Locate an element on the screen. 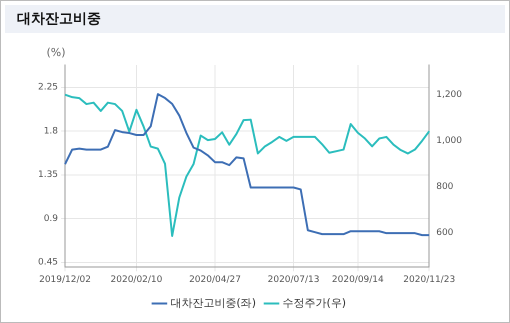 The width and height of the screenshot is (510, 323). x-tick-label: 2020/04/27 is located at coordinates (215, 279).